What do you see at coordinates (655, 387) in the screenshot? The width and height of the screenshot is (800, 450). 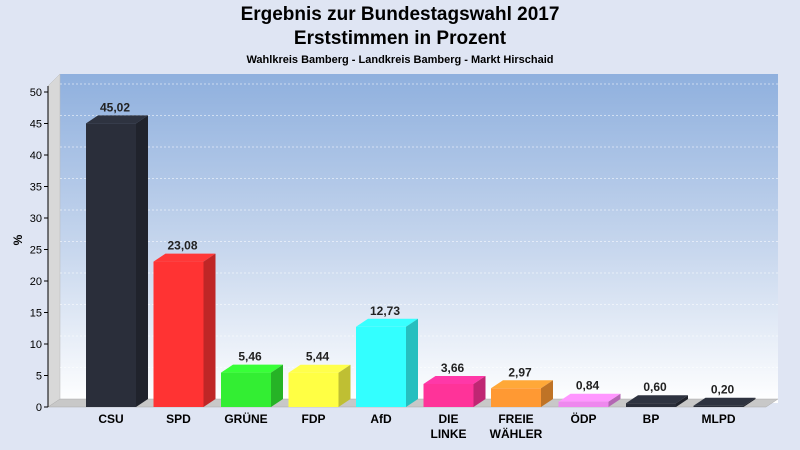 I see `value-label: 0,60` at bounding box center [655, 387].